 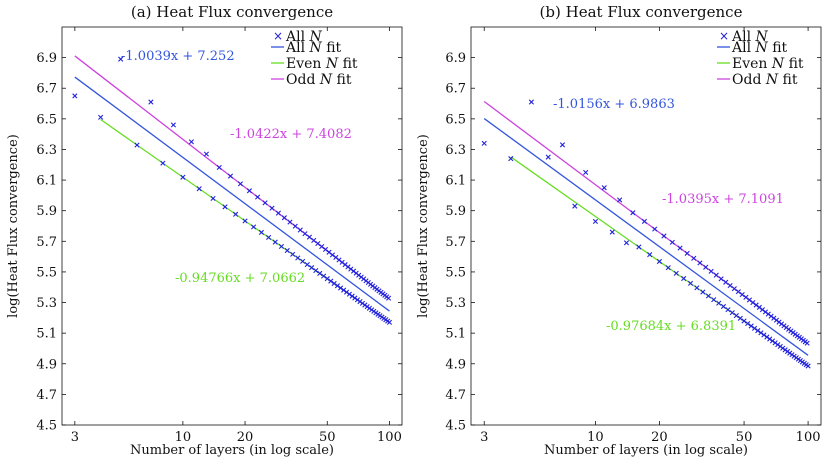 I want to click on panel-a-annotation-odd-fit: -1.0422x + 7.4082, so click(x=291, y=134).